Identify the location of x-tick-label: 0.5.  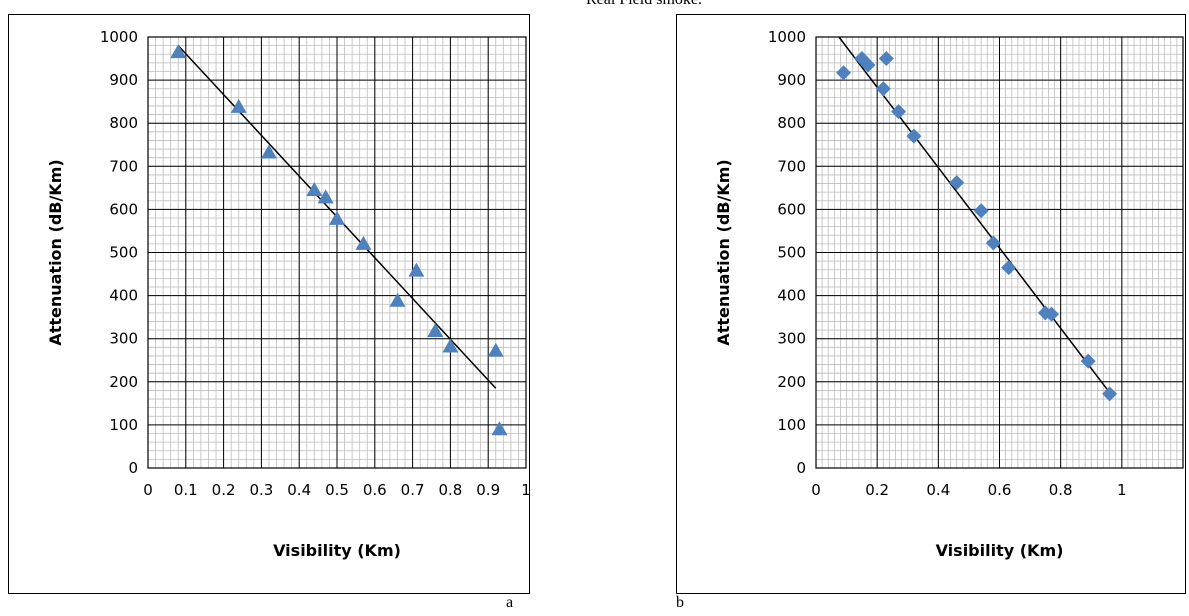
(337, 490).